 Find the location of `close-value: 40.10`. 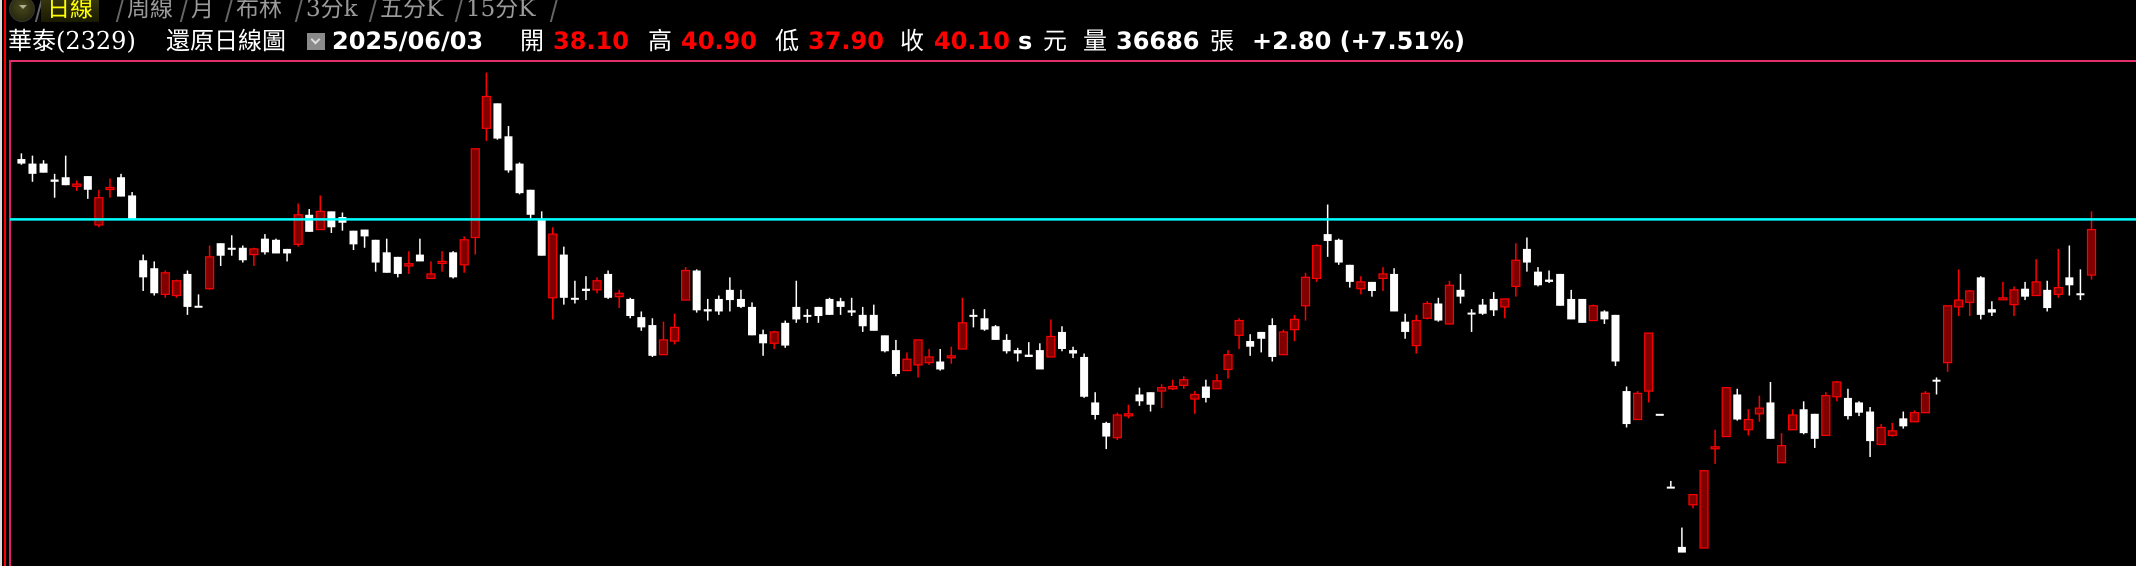

close-value: 40.10 is located at coordinates (972, 41).